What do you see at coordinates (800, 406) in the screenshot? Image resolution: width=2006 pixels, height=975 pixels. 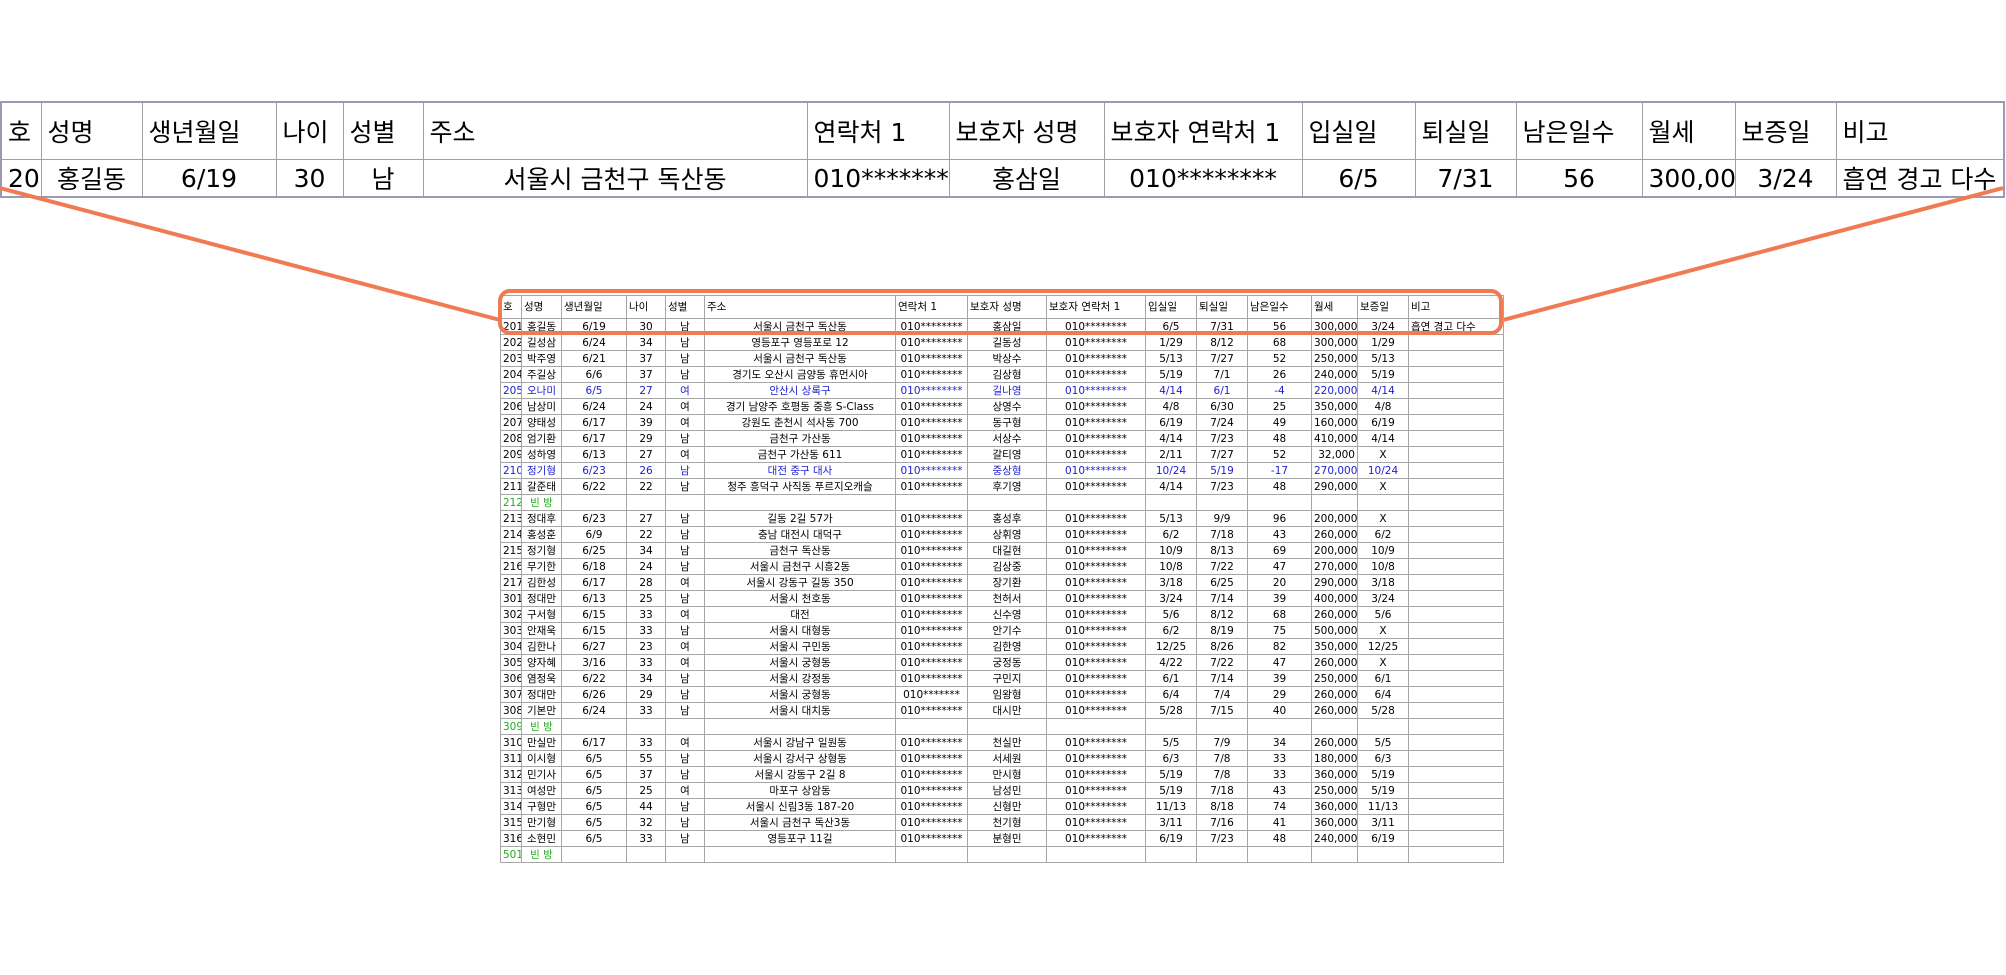 I see `table-cell: 경기 남양주 호평동 중흥 S-Class` at bounding box center [800, 406].